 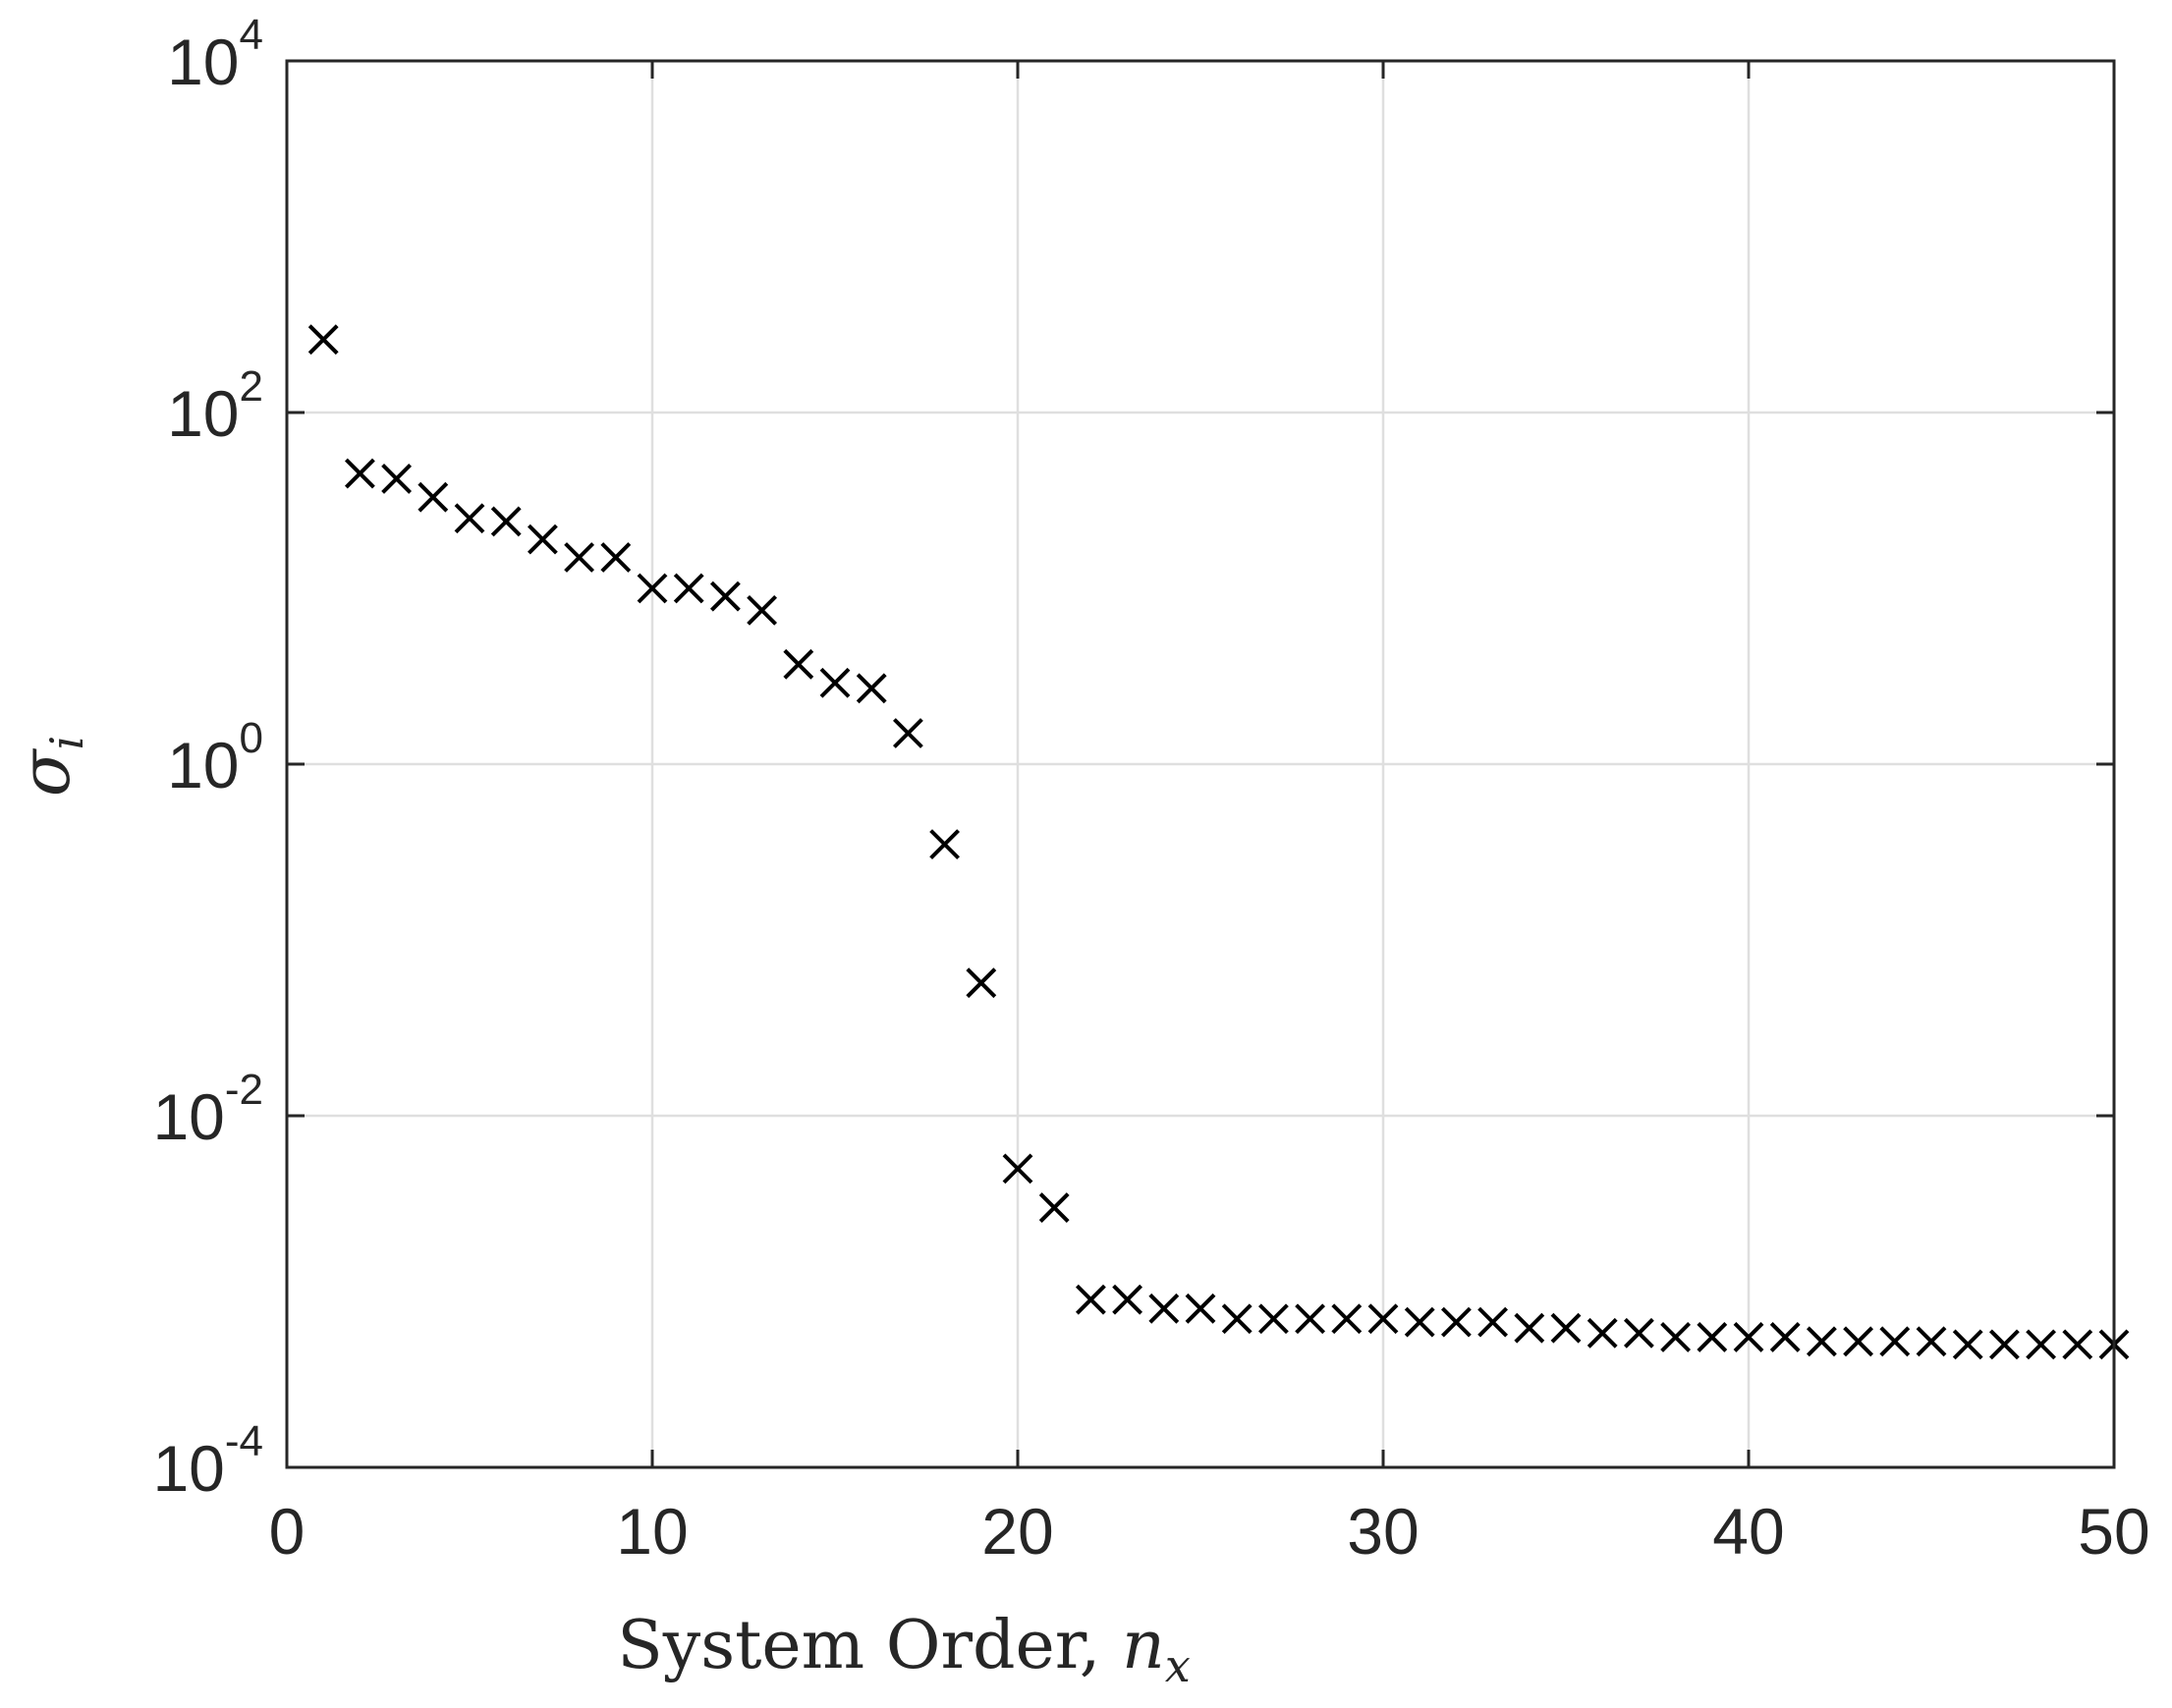 I want to click on y-tick-label: 10⁻⁴, so click(x=207, y=1461).